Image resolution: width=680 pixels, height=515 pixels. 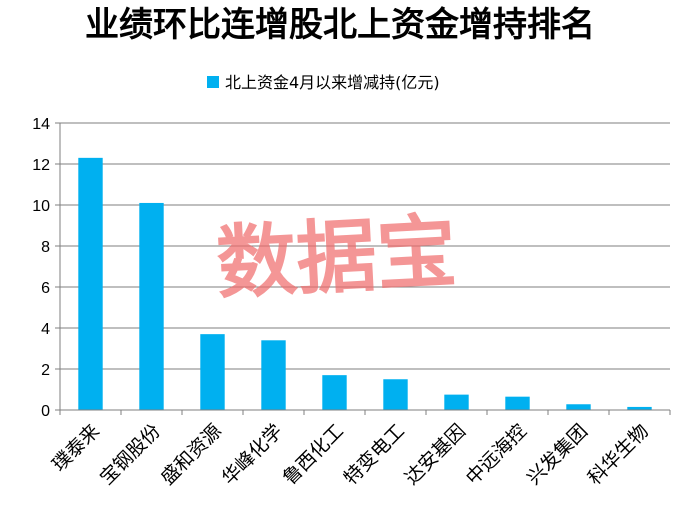 What do you see at coordinates (41, 165) in the screenshot?
I see `y-tick-label: 12` at bounding box center [41, 165].